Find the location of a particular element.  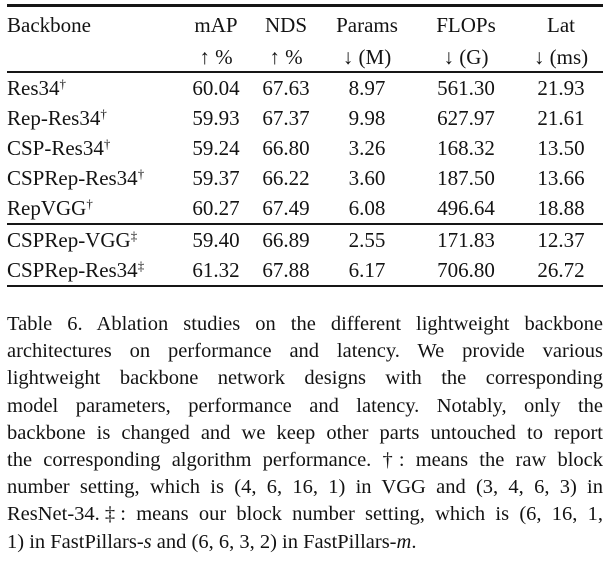

nds-cell: 66.22 is located at coordinates (286, 178).